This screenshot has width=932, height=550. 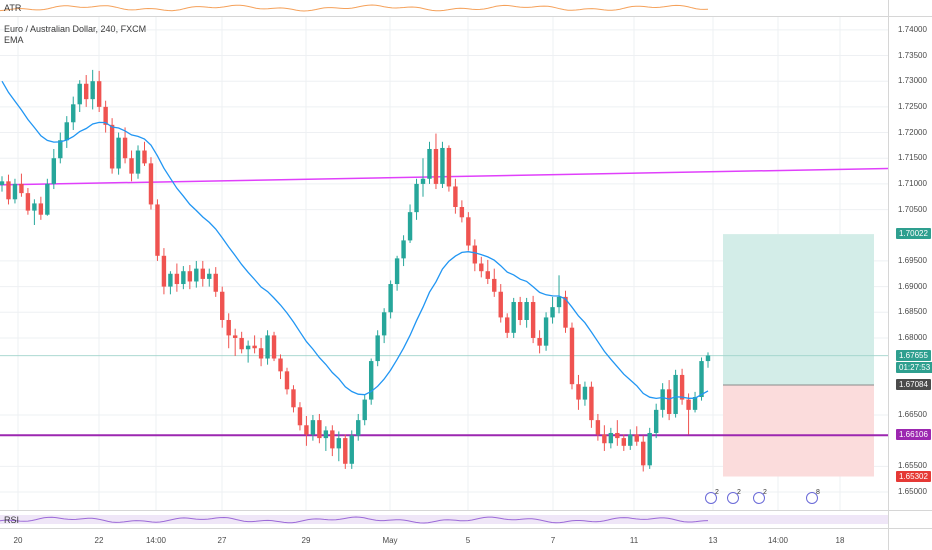 I want to click on time-tick: 14:00, so click(x=156, y=540).